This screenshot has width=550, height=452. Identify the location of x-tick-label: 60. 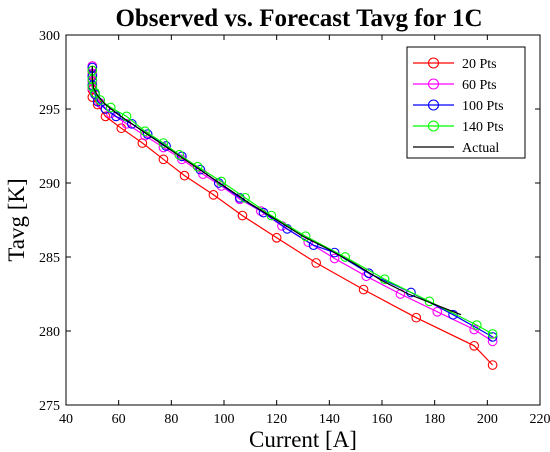
(119, 419).